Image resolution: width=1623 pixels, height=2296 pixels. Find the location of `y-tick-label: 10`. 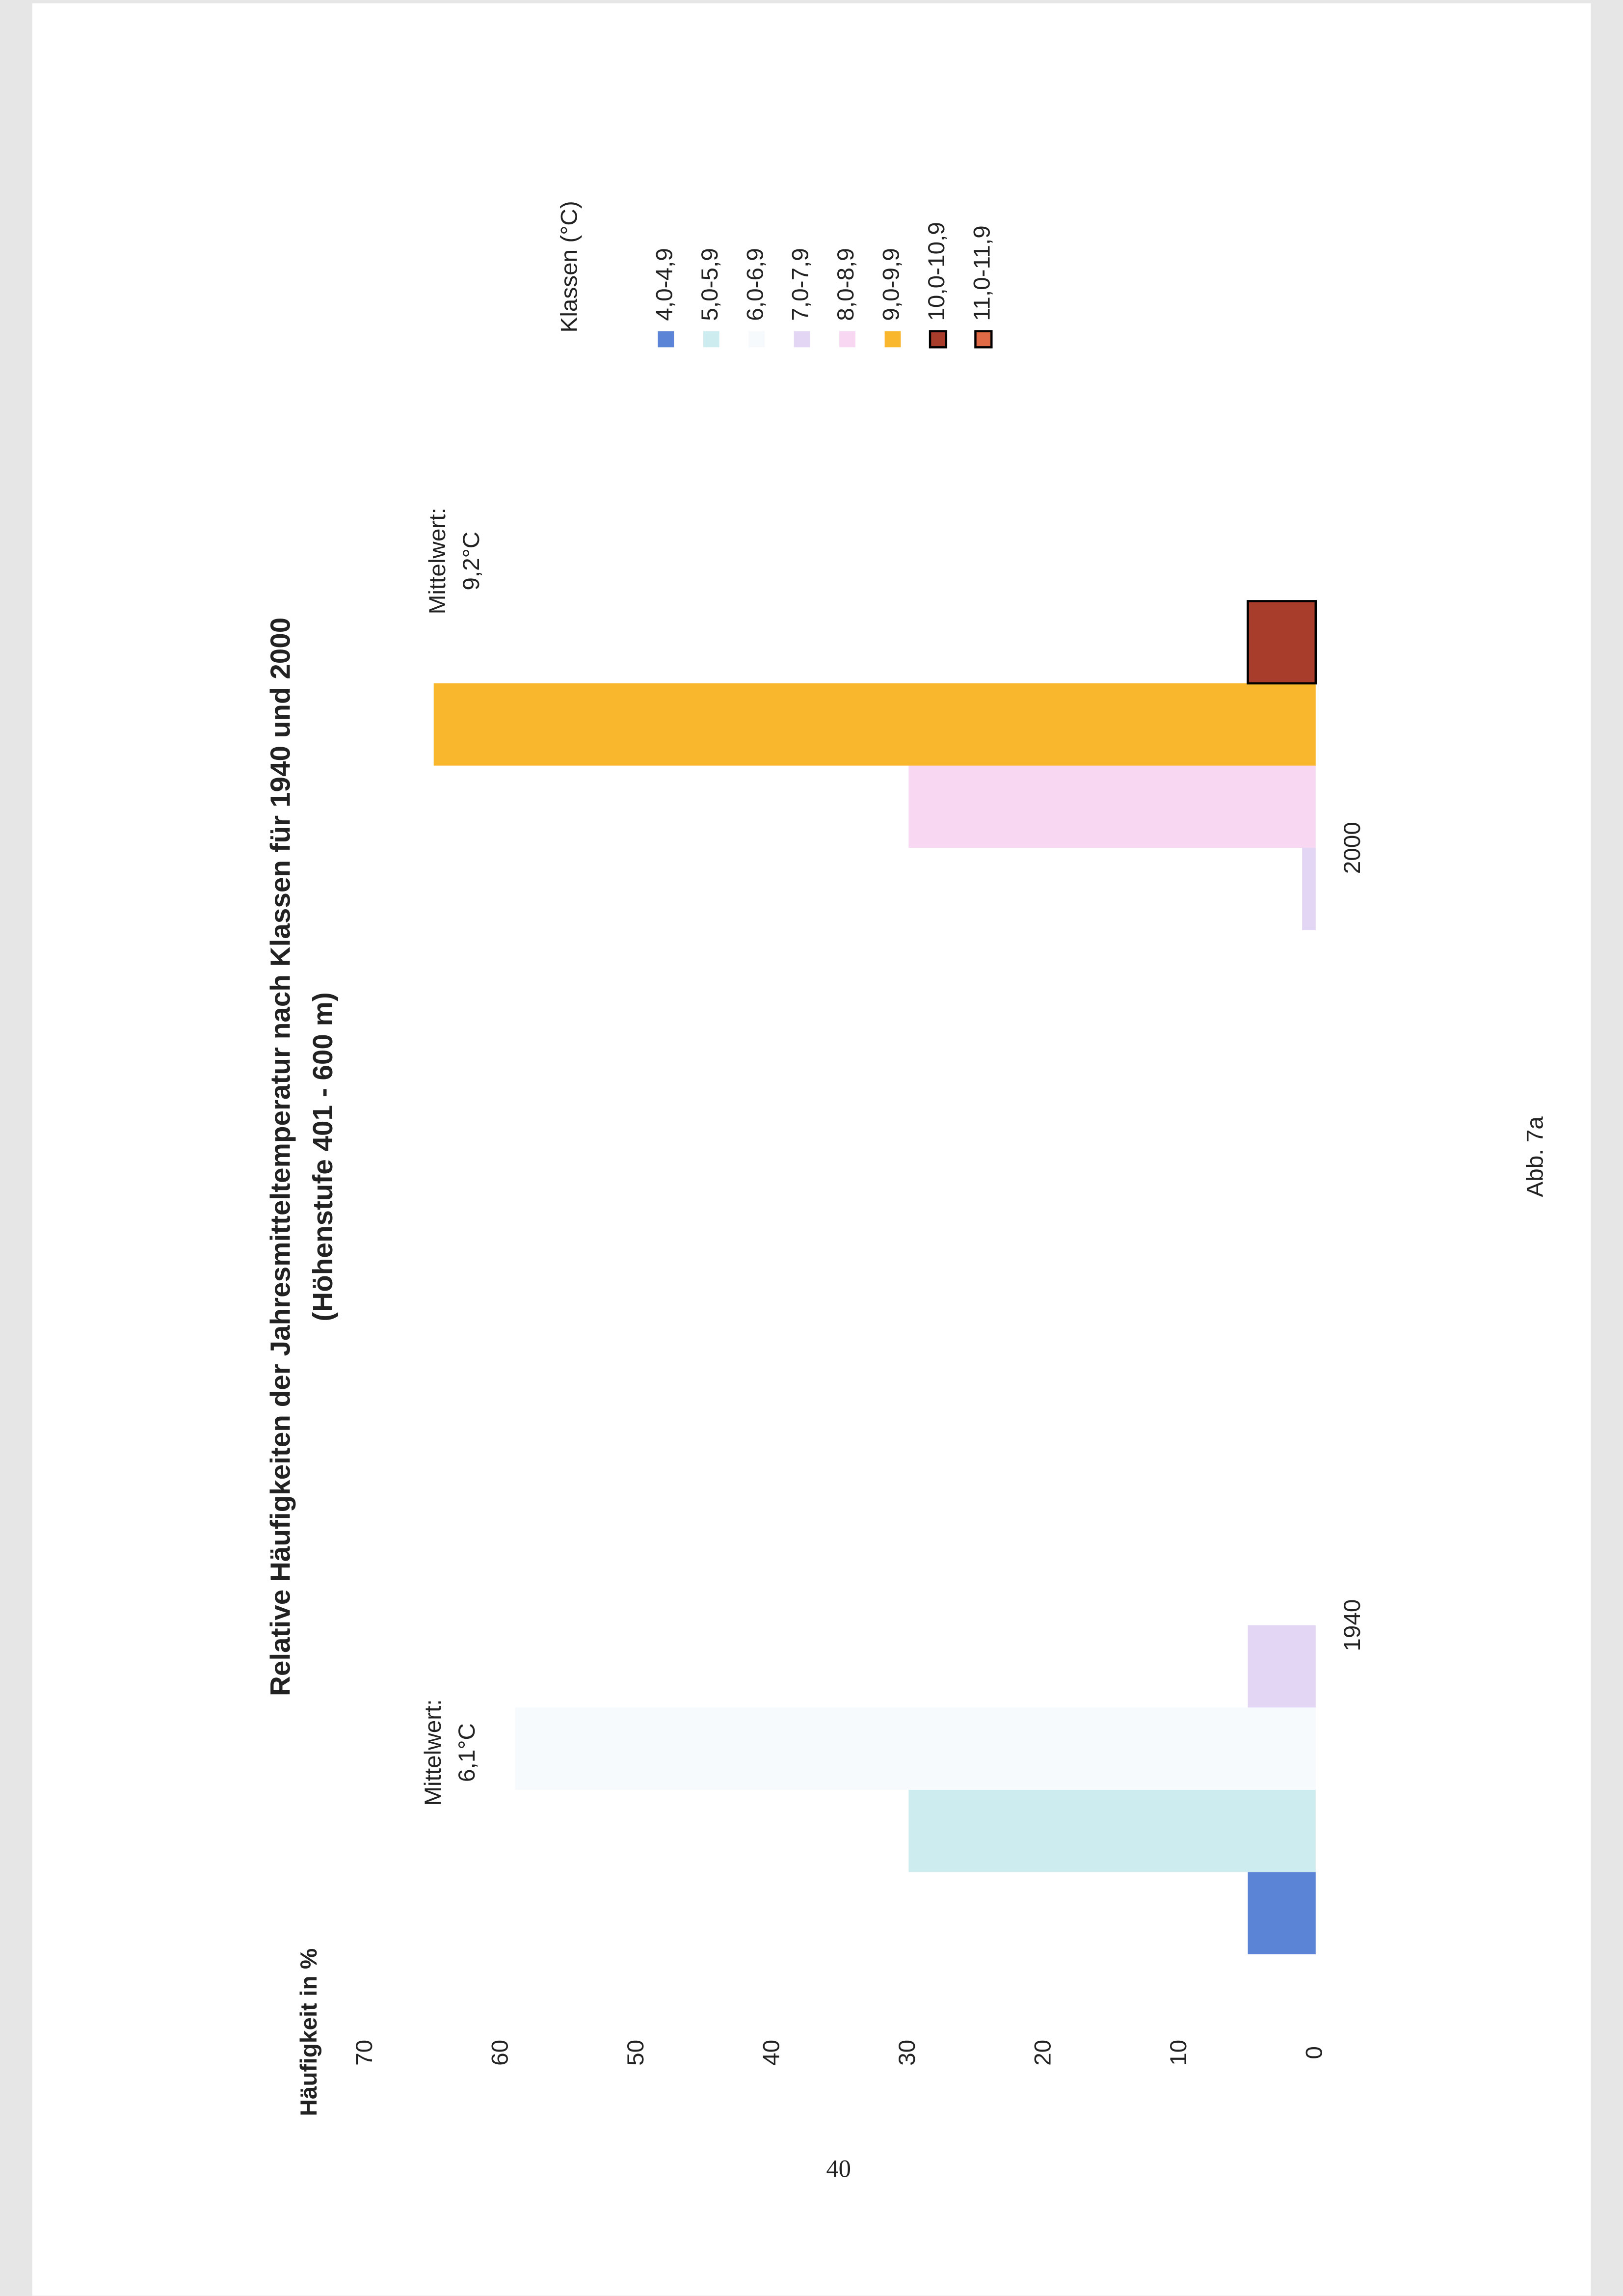

y-tick-label: 10 is located at coordinates (1179, 2053).